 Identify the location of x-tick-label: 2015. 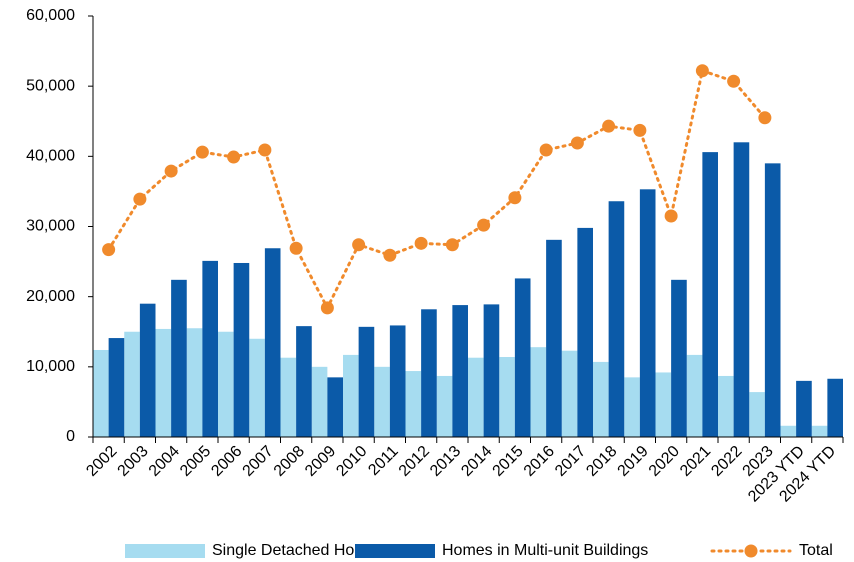
(507, 461).